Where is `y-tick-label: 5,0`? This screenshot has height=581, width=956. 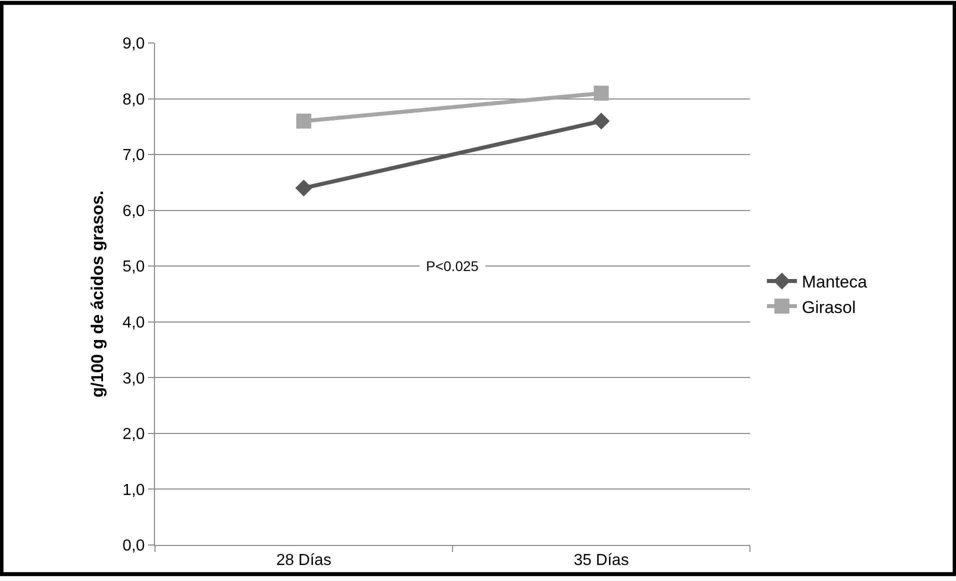 y-tick-label: 5,0 is located at coordinates (133, 267).